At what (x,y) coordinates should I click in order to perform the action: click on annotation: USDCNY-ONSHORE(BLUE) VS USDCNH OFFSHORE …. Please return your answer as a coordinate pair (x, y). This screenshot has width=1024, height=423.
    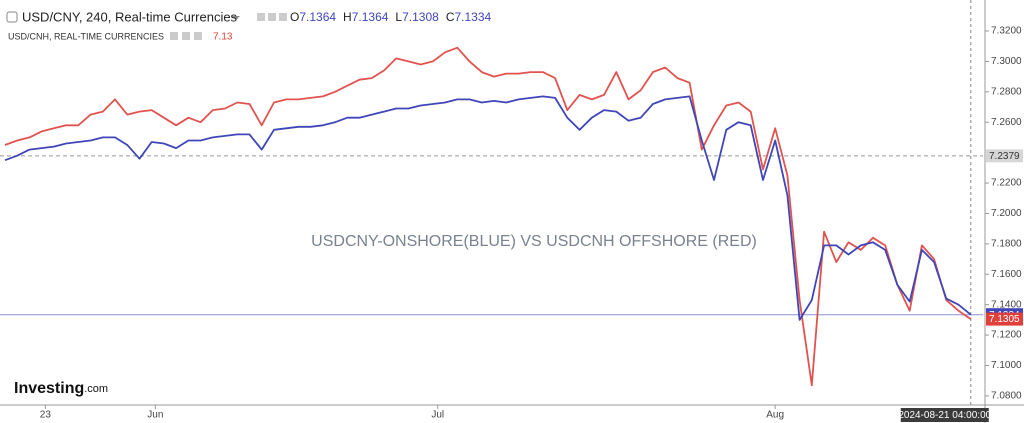
    Looking at the image, I should click on (534, 241).